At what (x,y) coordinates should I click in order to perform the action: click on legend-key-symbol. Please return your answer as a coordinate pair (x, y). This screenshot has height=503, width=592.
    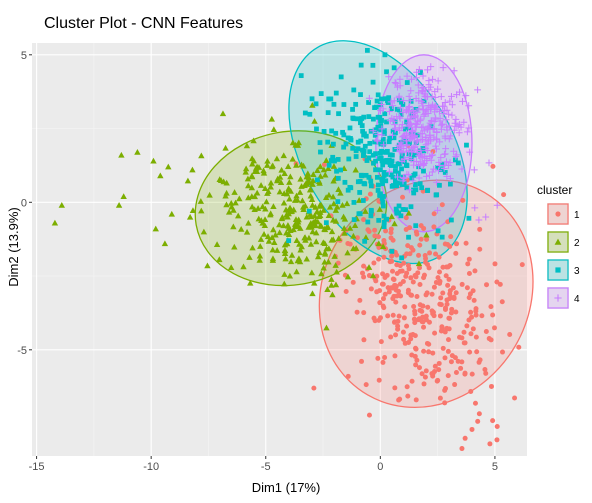
    Looking at the image, I should click on (558, 241).